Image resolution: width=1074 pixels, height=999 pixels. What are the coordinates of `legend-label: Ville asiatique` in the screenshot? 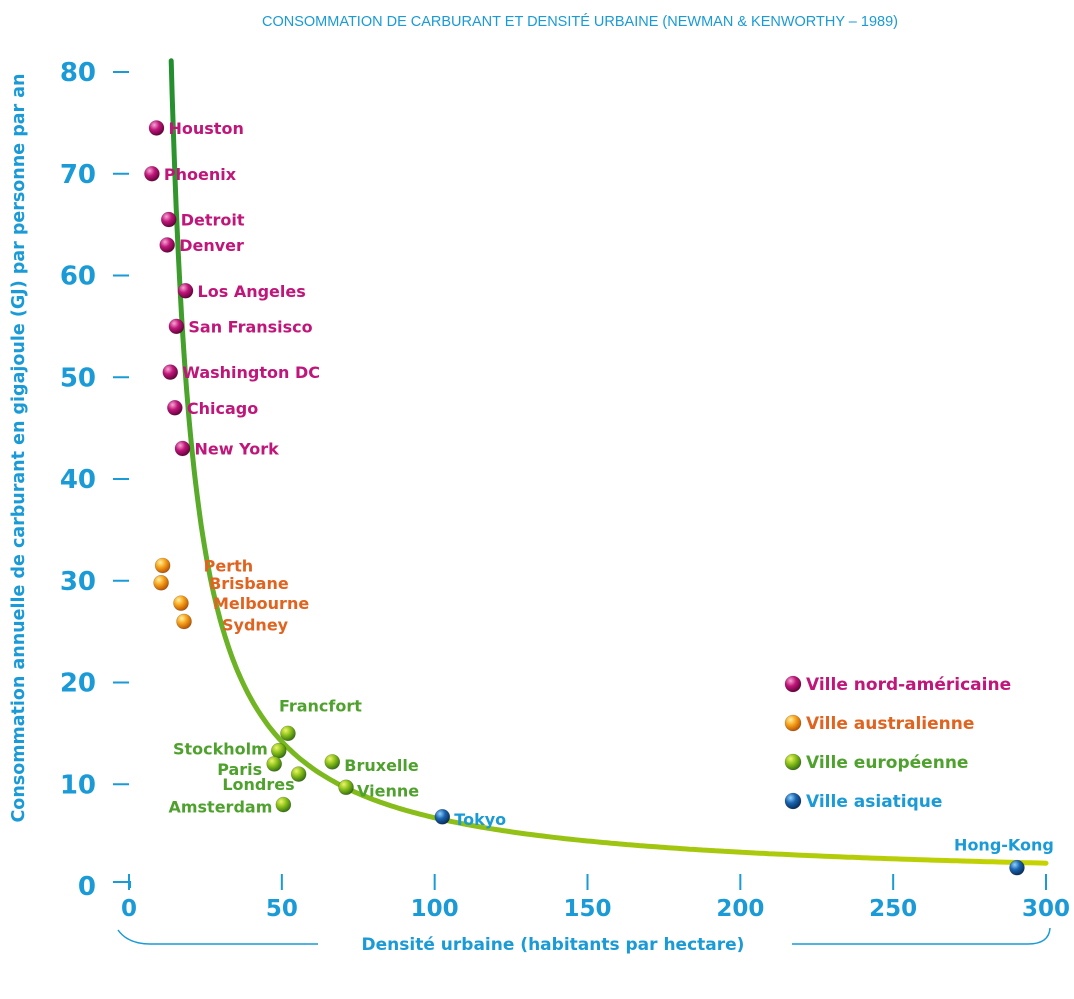 It's located at (874, 802).